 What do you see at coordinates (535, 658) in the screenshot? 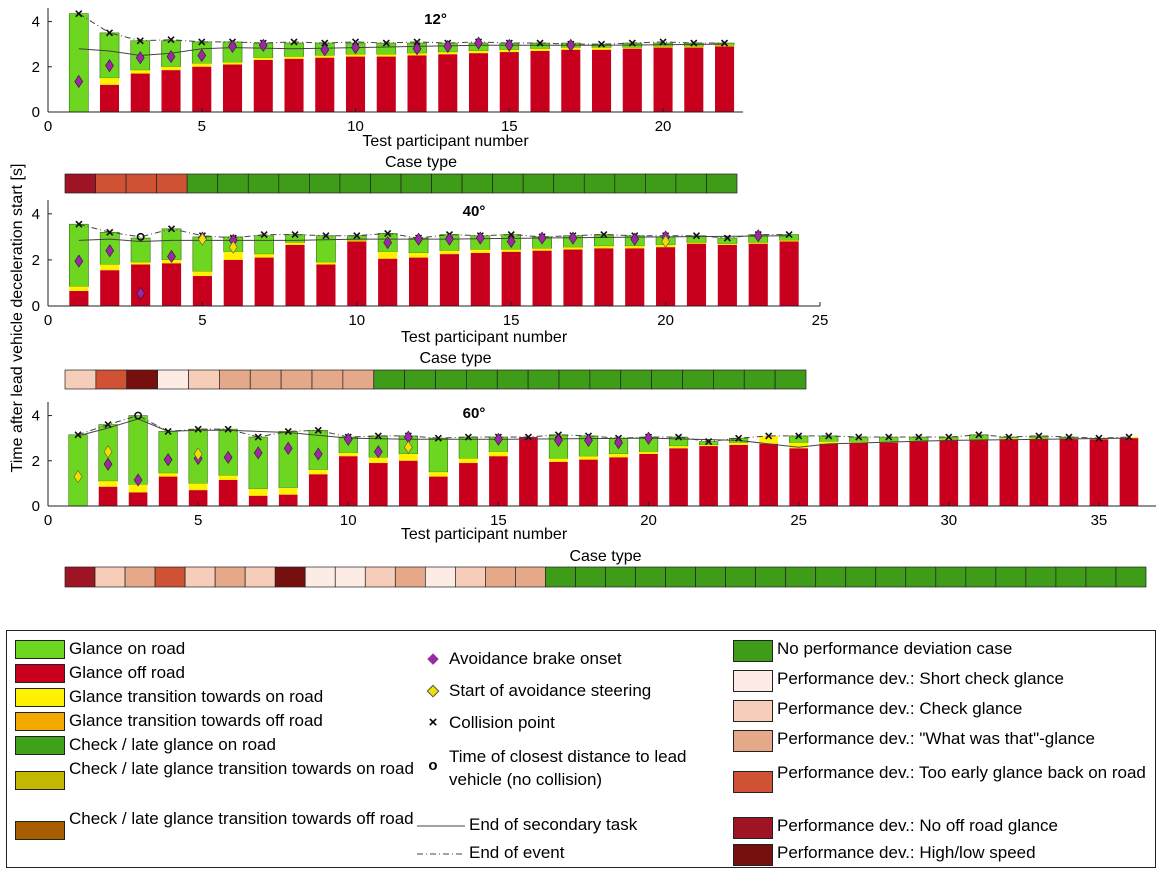
I see `legend-label-brake: Avoidance brake onset` at bounding box center [535, 658].